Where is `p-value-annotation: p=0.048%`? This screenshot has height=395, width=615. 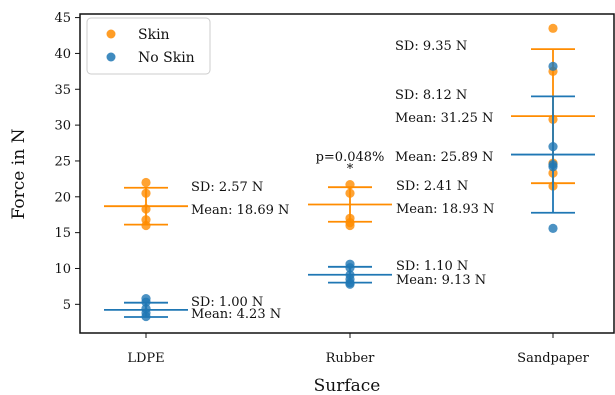
p-value-annotation: p=0.048% is located at coordinates (350, 157).